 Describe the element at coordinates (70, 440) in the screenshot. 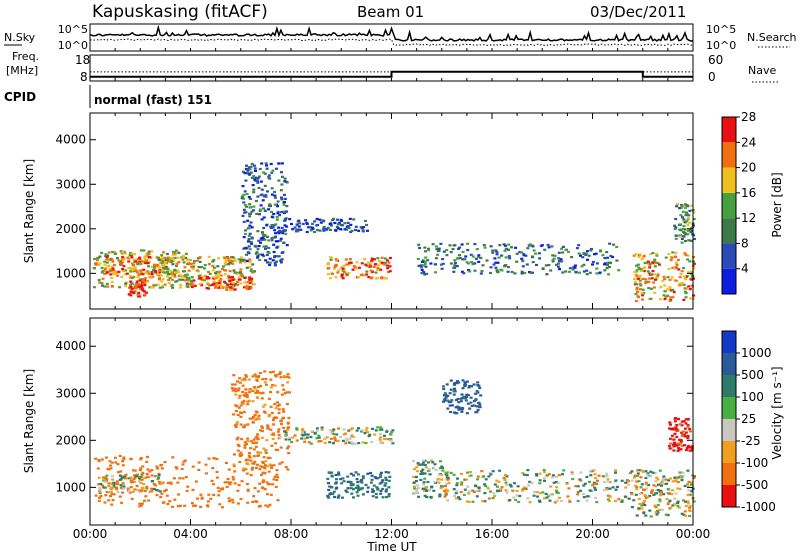

I see `y-tick-label: 2000` at that location.